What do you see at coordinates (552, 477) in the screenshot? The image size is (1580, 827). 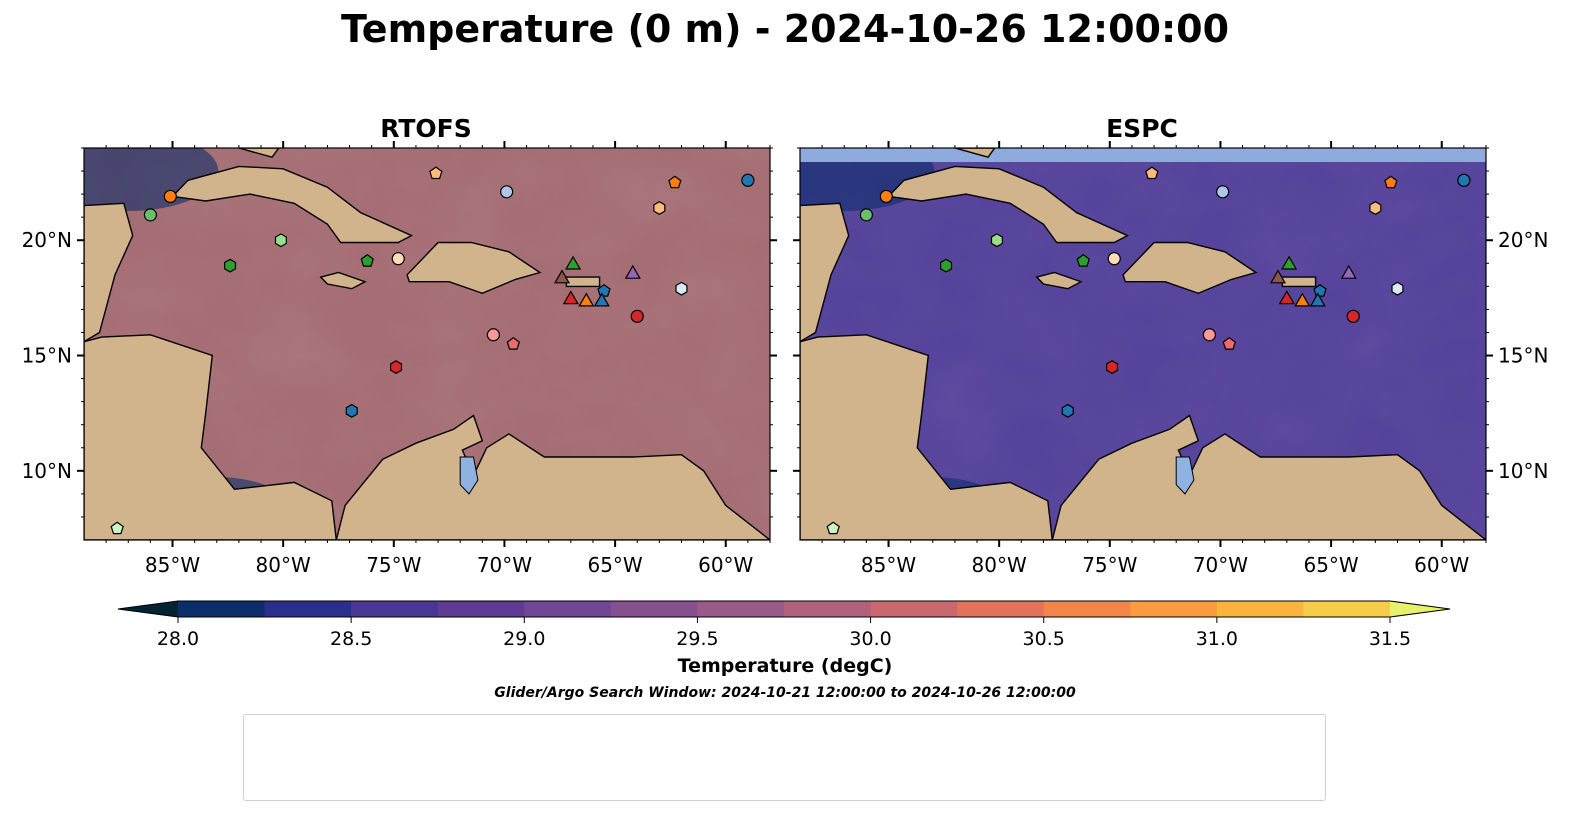 I see `land-southam` at bounding box center [552, 477].